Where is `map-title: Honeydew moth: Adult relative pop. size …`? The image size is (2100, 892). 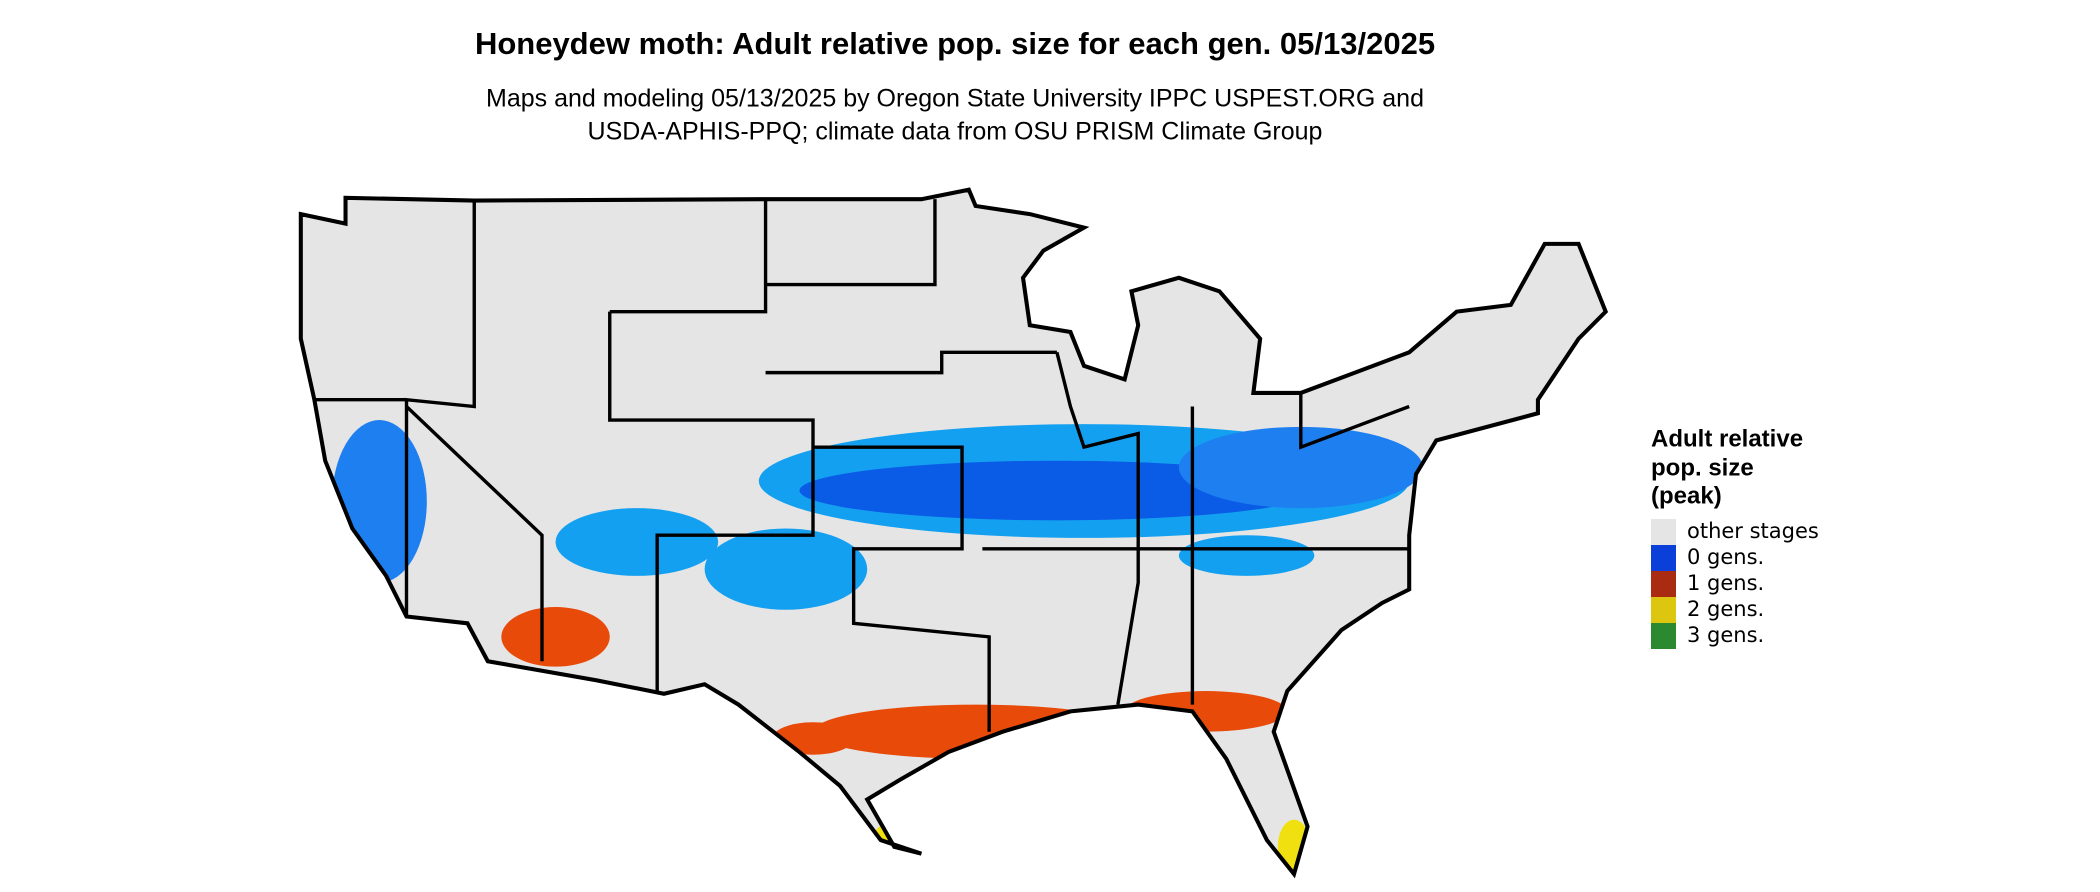 map-title: Honeydew moth: Adult relative pop. size … is located at coordinates (955, 43).